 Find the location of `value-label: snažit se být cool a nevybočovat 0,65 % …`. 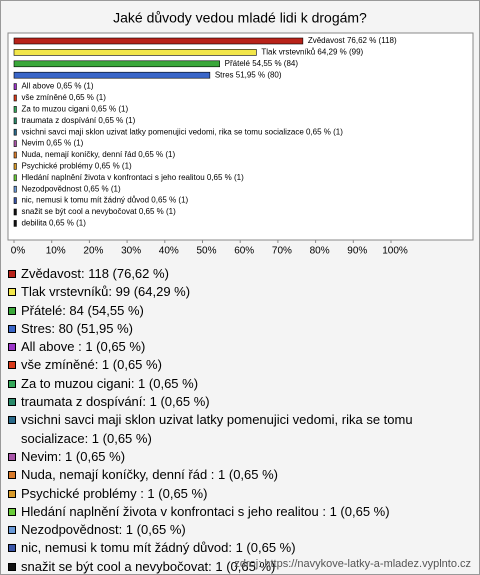

value-label: snažit se být cool a nevybočovat 0,65 % … is located at coordinates (98, 211).